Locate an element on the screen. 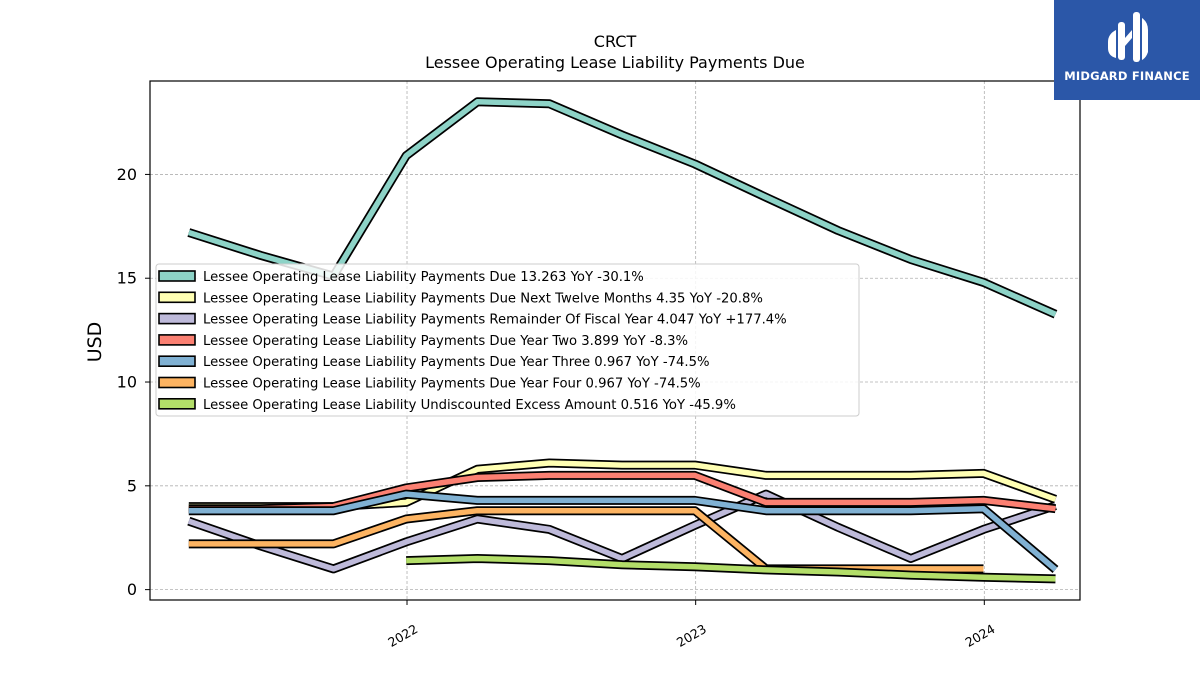  y-tick-label: 0 is located at coordinates (132, 589).